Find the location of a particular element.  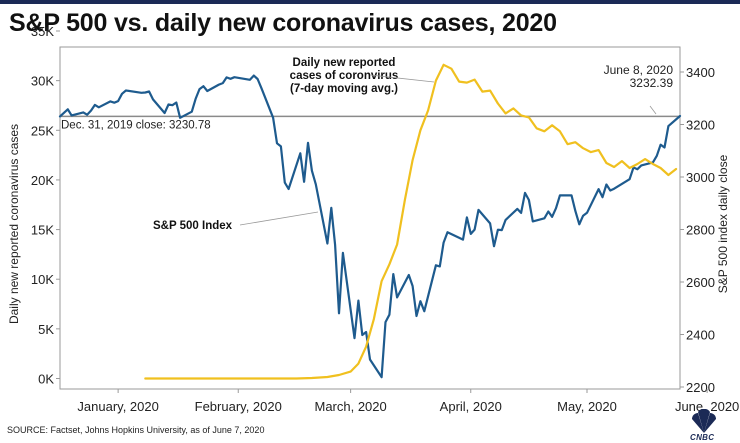

right-y-tick-label: 2600 is located at coordinates (700, 282).